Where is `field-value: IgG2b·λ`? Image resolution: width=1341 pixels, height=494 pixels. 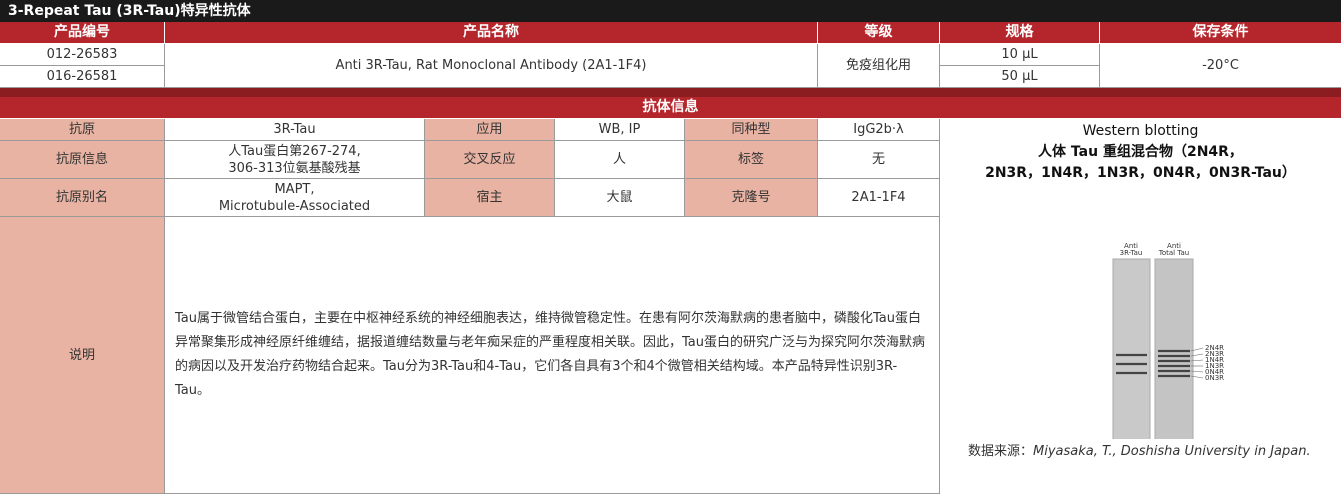
field-value: IgG2b·λ is located at coordinates (879, 130).